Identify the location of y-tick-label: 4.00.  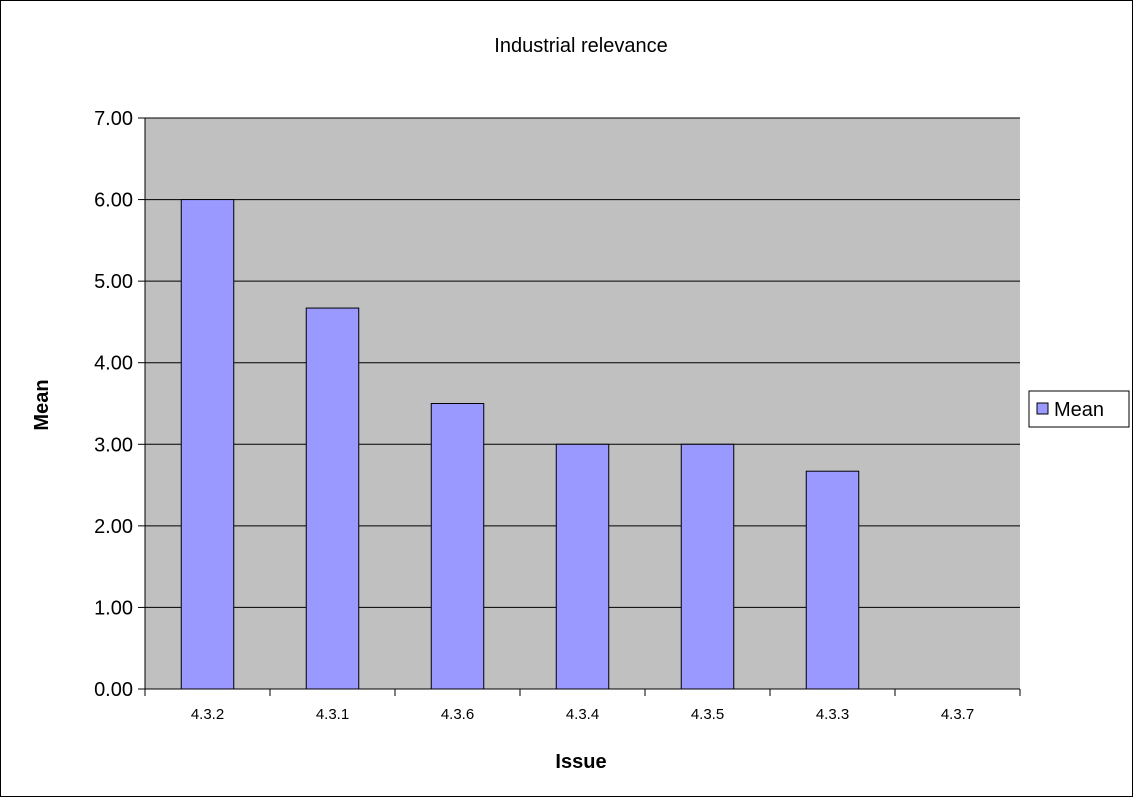
(113, 364).